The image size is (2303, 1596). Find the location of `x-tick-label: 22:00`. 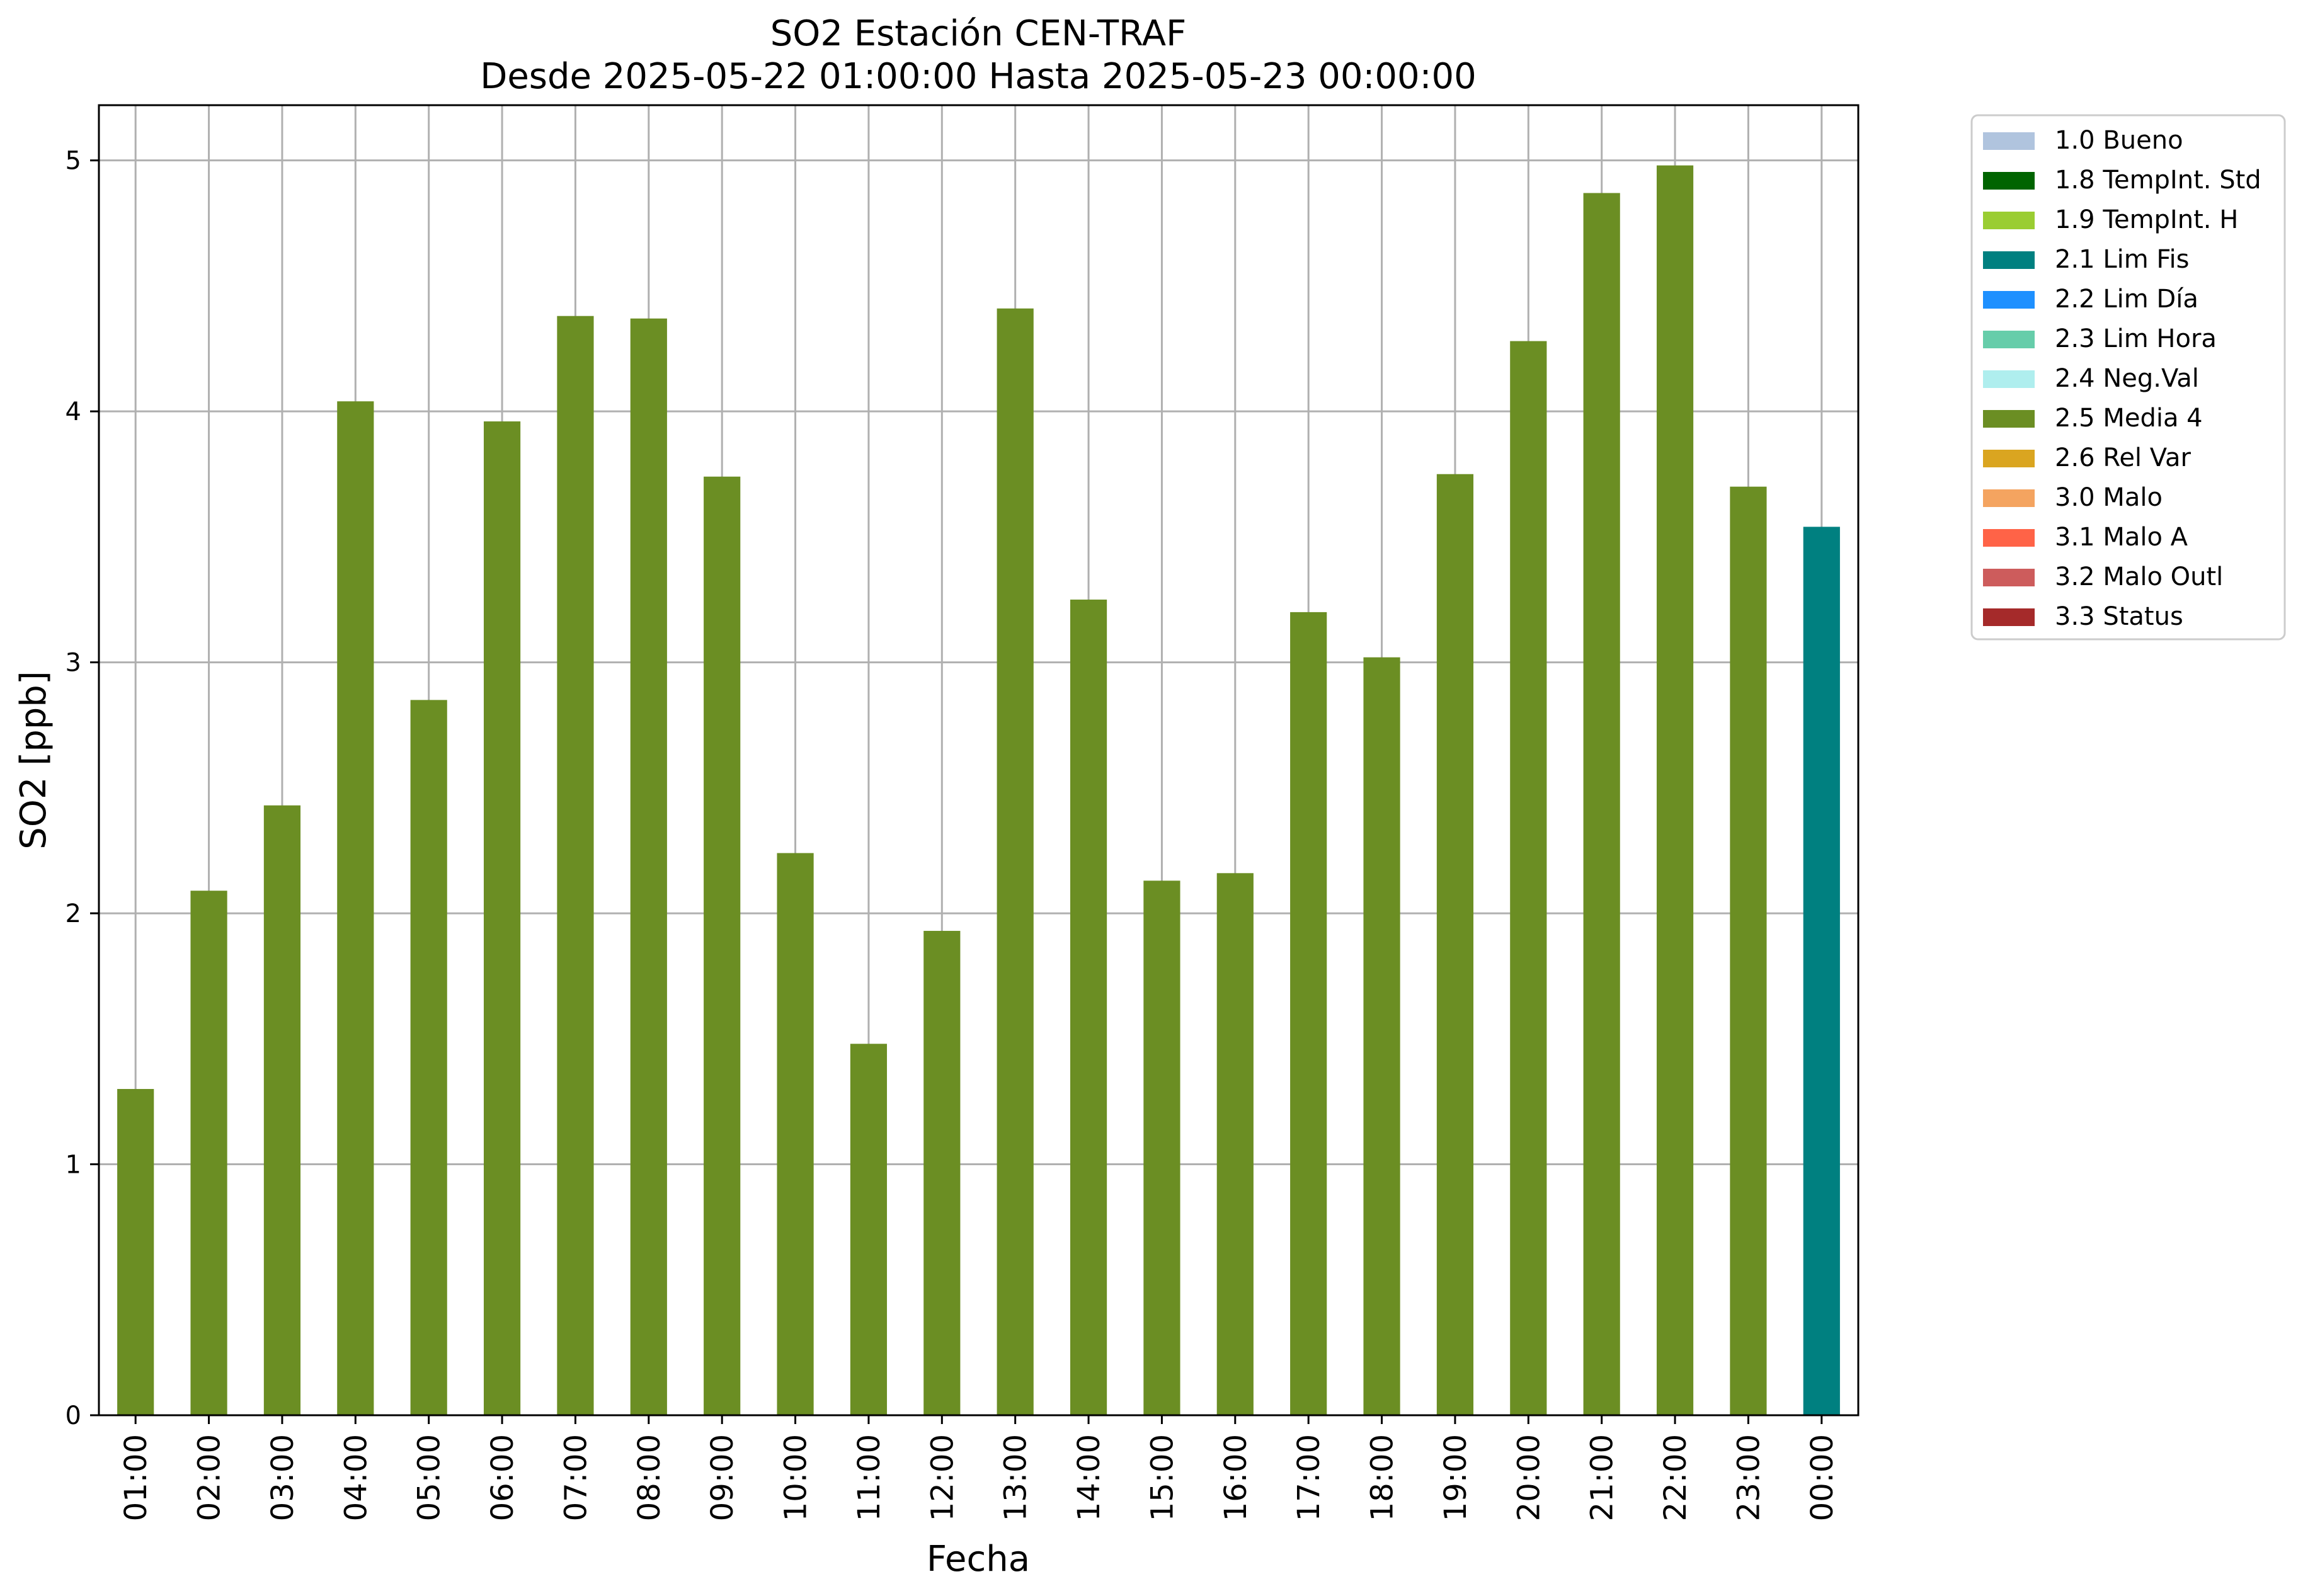

x-tick-label: 22:00 is located at coordinates (1675, 1477).